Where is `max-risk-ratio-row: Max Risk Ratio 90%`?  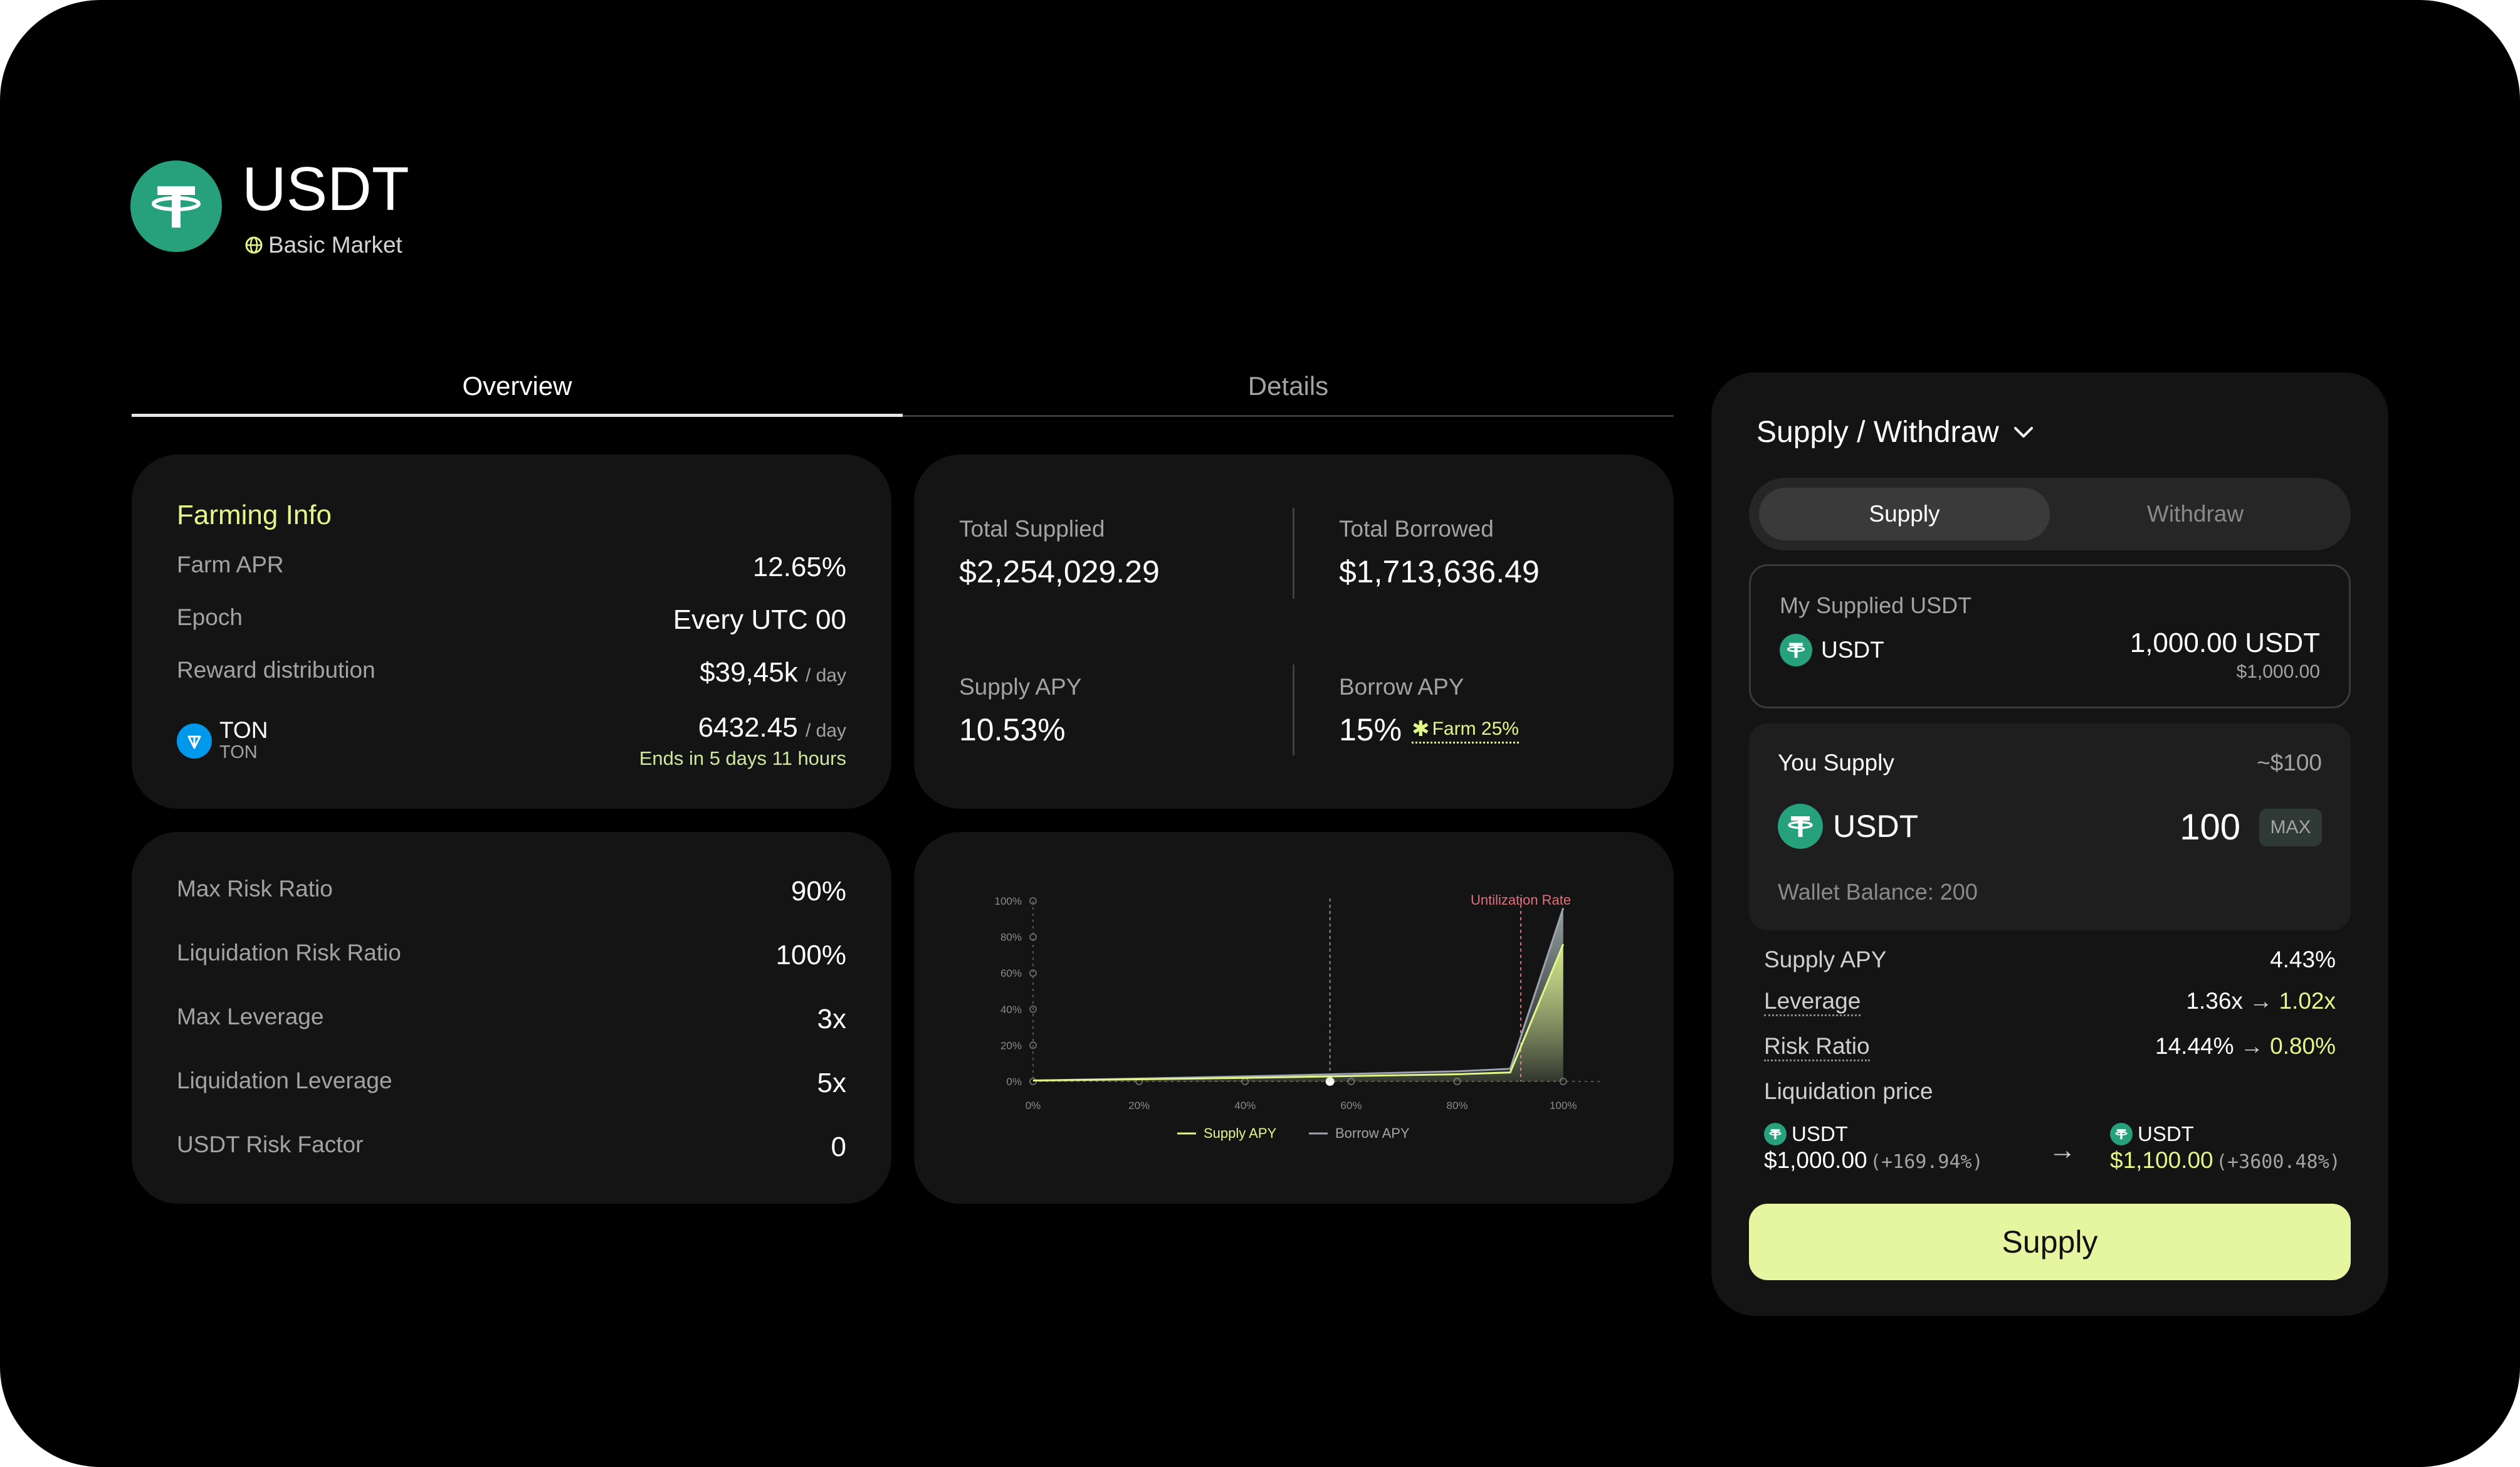
max-risk-ratio-row: Max Risk Ratio 90% is located at coordinates (512, 894).